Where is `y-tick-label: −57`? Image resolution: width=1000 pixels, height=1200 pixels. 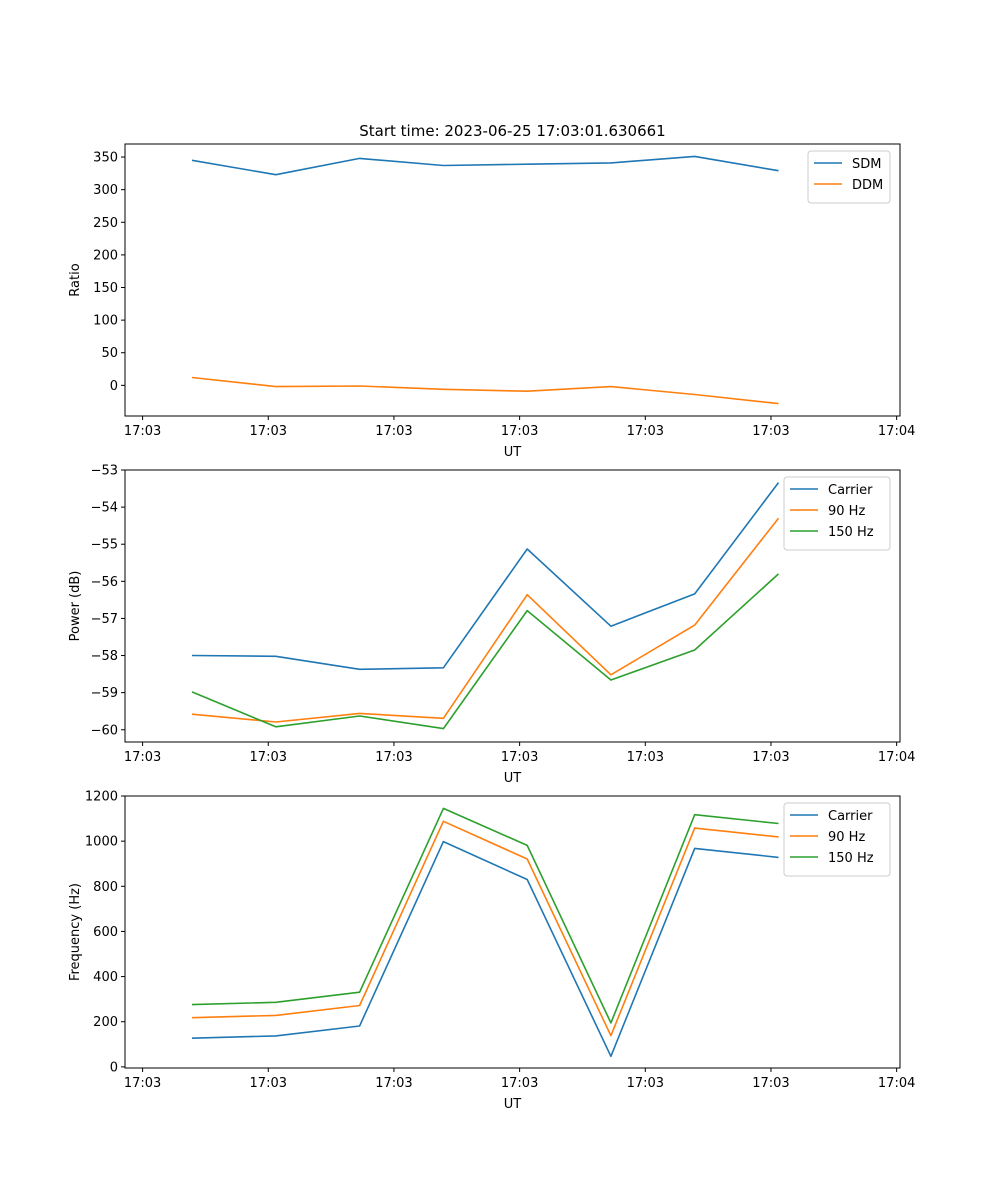
y-tick-label: −57 is located at coordinates (104, 619).